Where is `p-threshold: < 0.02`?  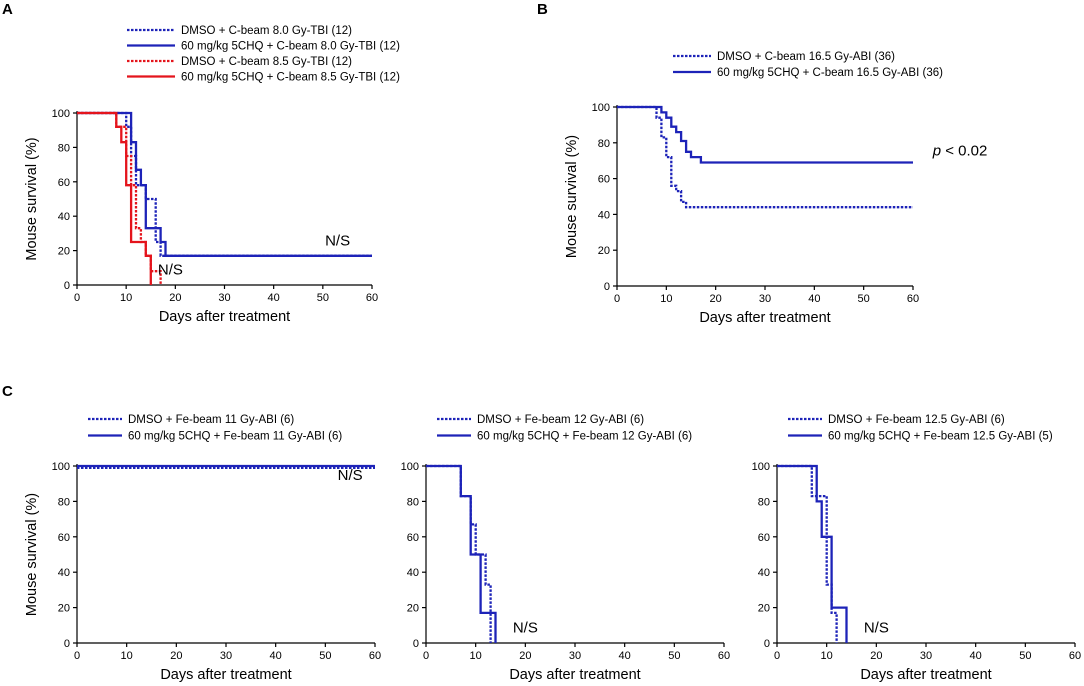 p-threshold: < 0.02 is located at coordinates (964, 150).